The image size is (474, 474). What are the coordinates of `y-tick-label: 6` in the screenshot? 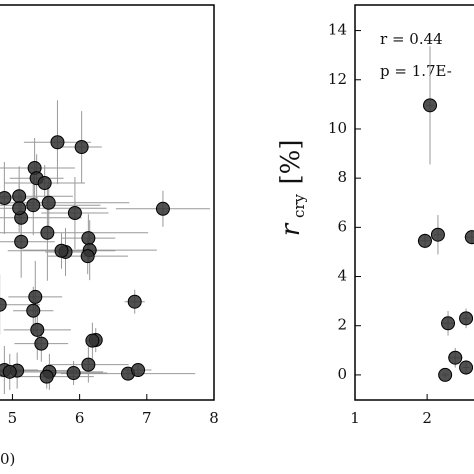 It's located at (342, 226).